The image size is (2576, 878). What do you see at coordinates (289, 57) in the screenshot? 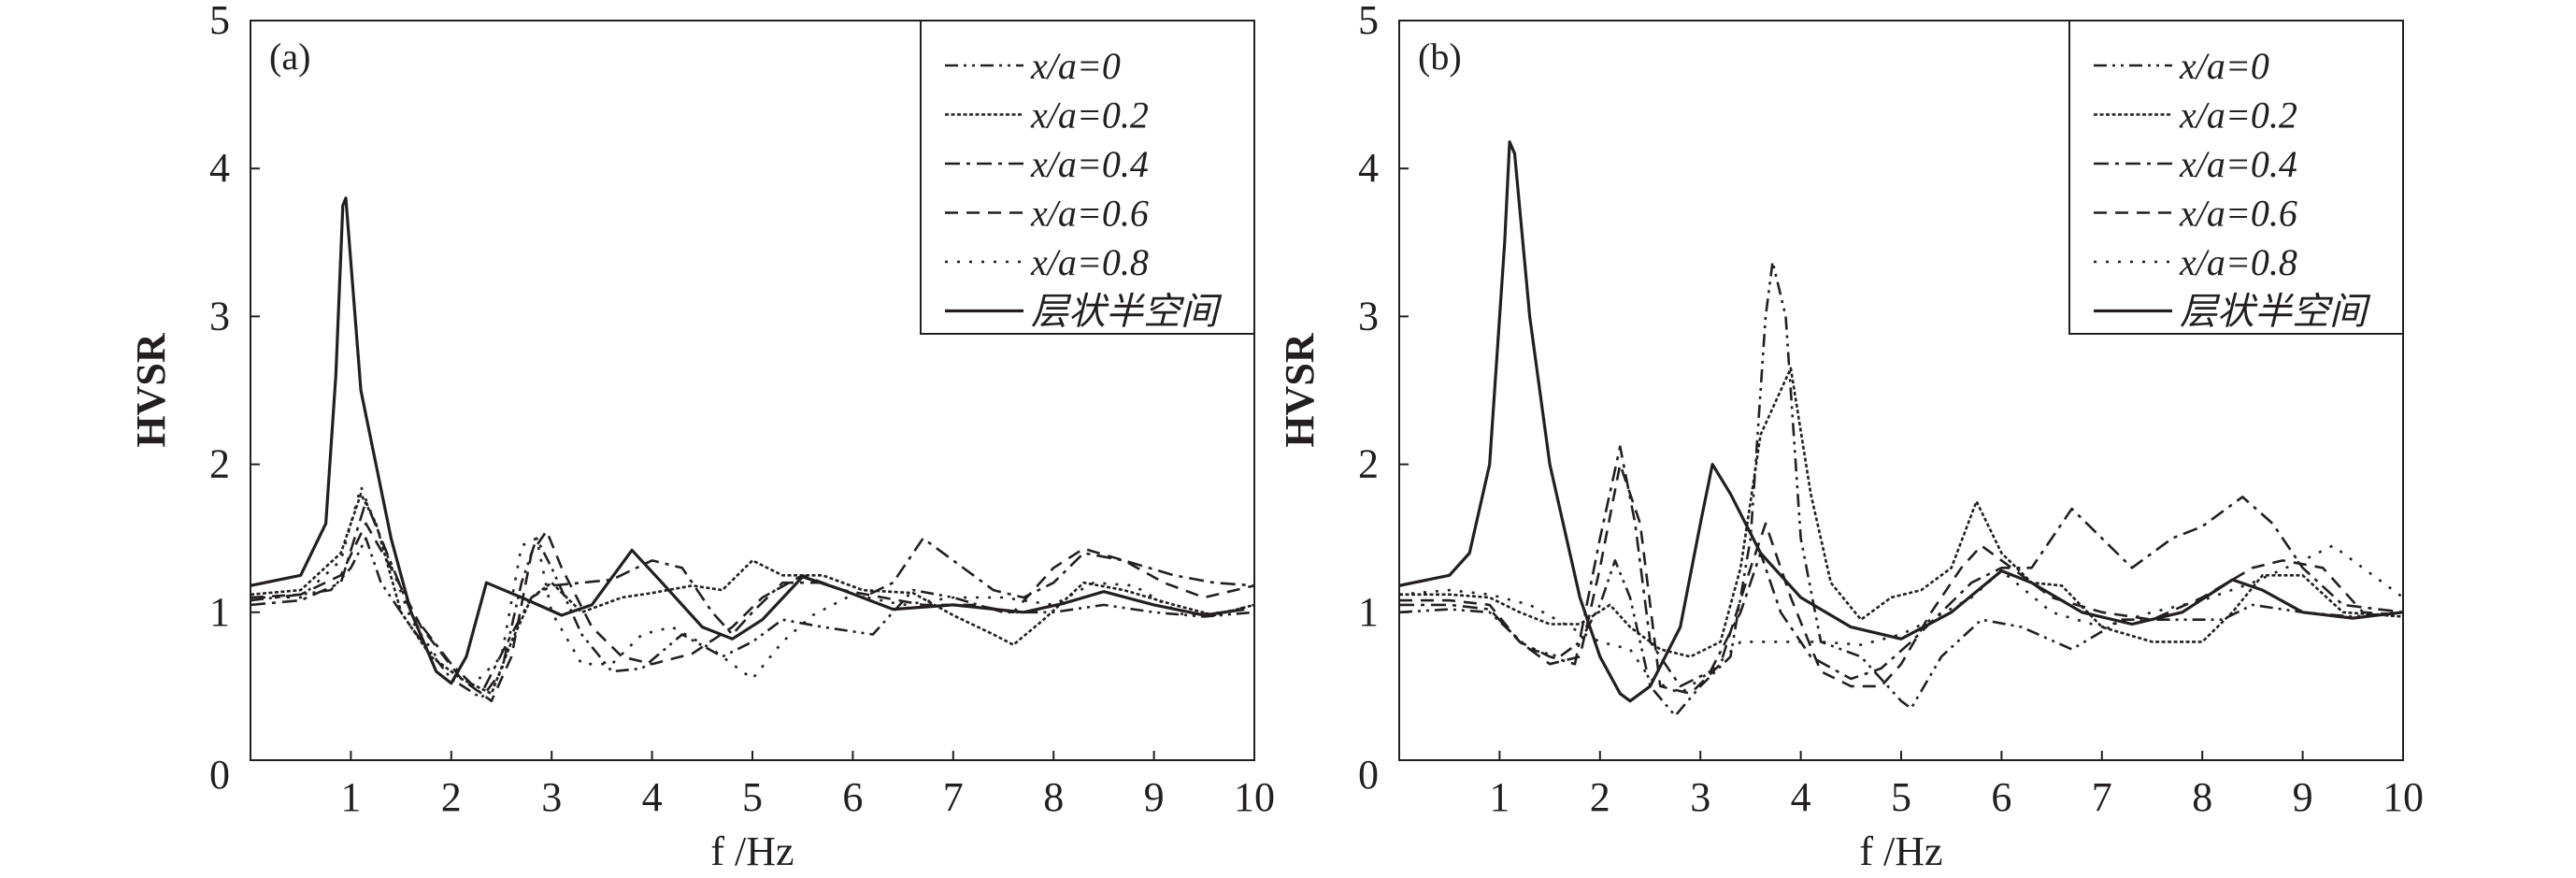
I see `panel-label: (a)` at bounding box center [289, 57].